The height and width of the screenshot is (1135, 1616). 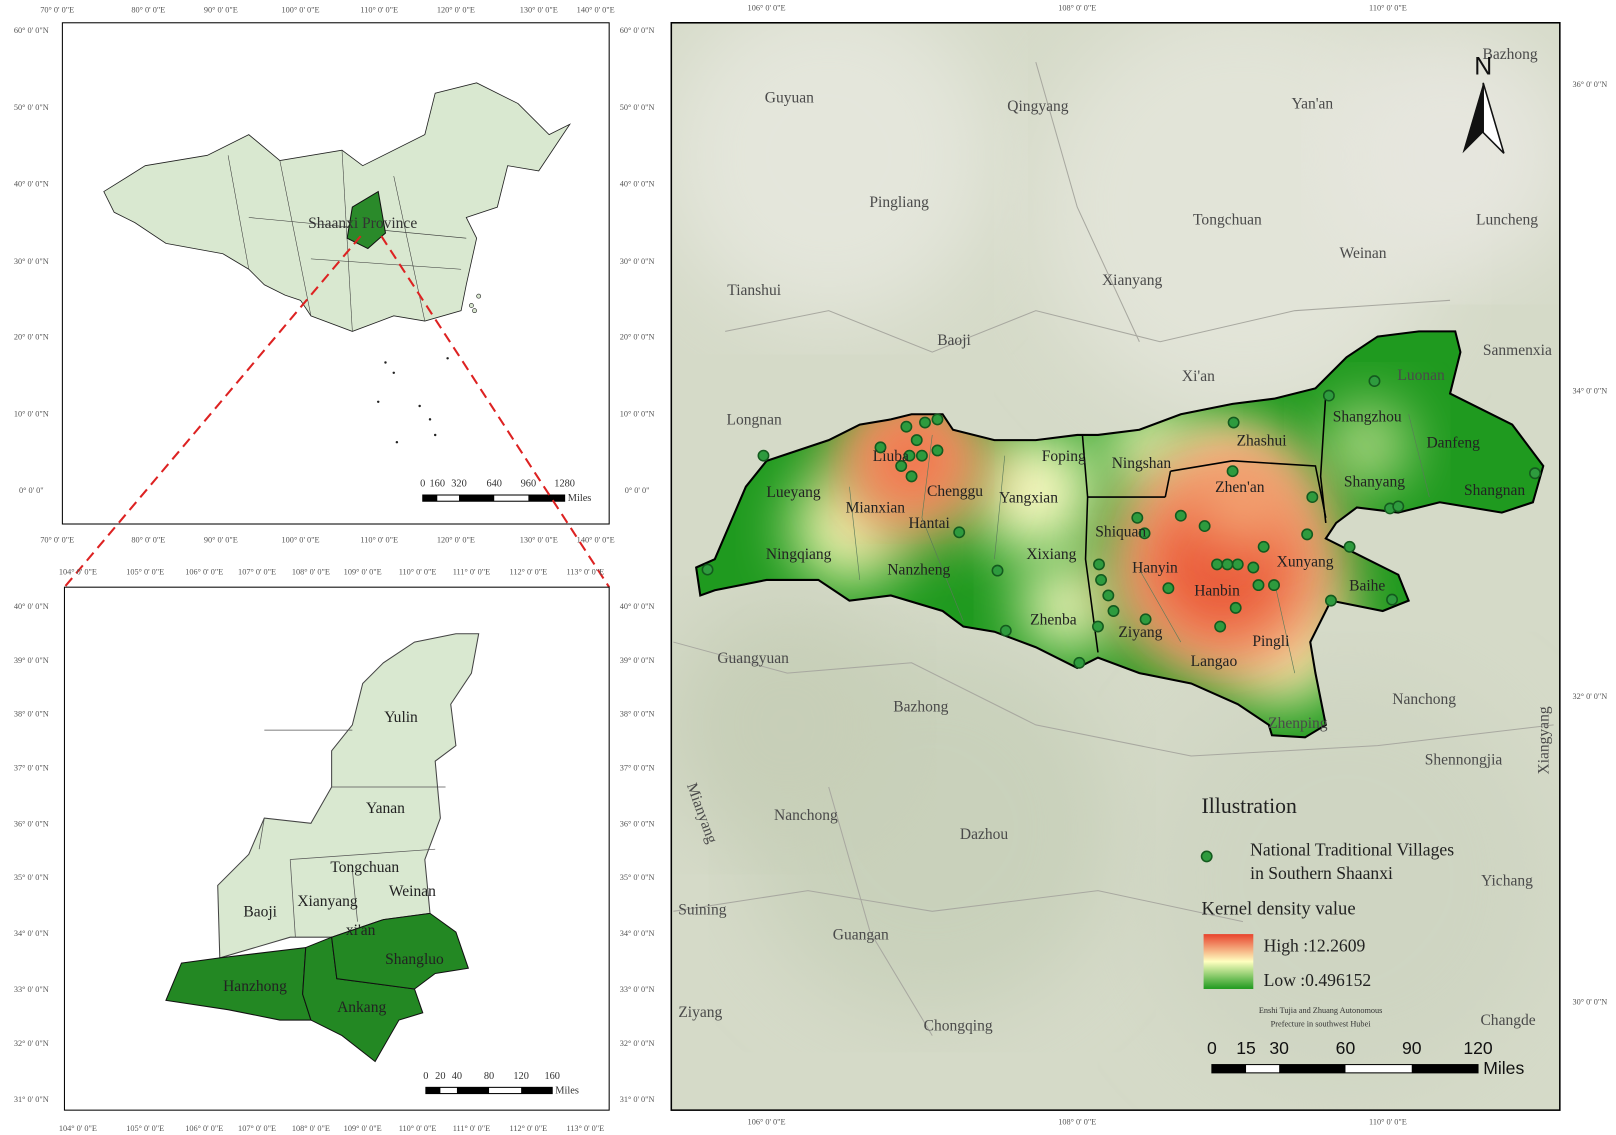 What do you see at coordinates (637, 714) in the screenshot?
I see `lat-label: 38° 0' 0"N` at bounding box center [637, 714].